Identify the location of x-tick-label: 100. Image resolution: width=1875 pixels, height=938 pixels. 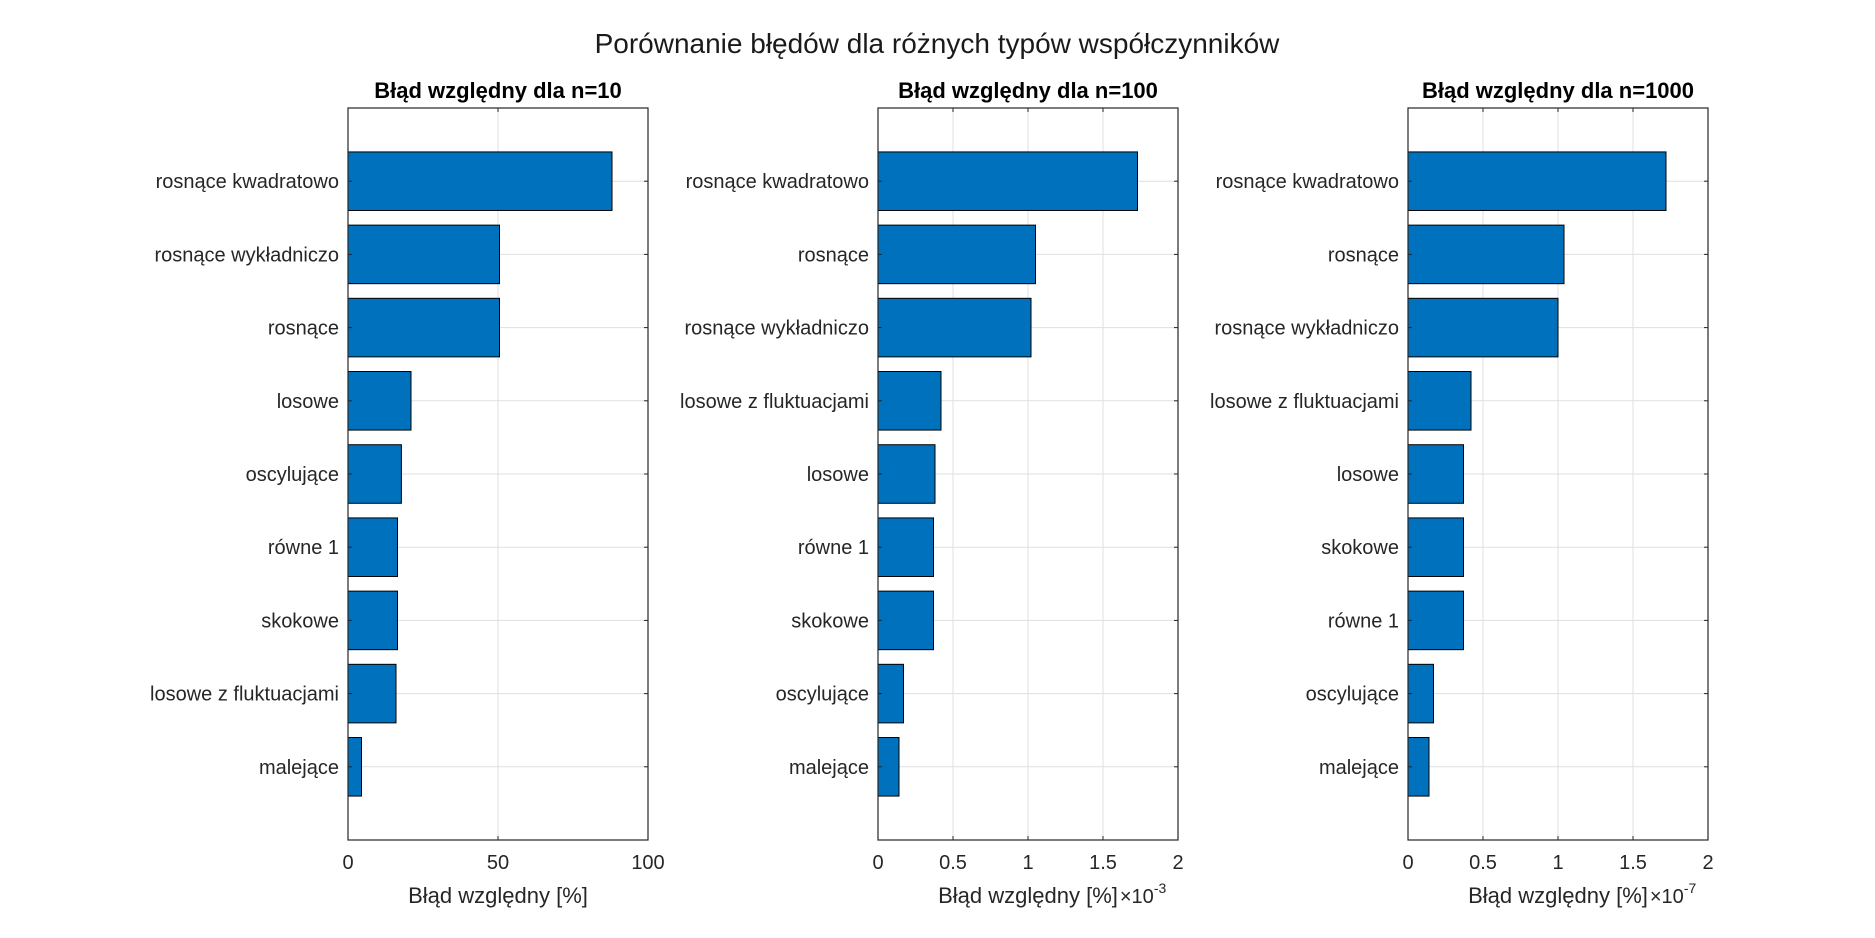
(647, 863).